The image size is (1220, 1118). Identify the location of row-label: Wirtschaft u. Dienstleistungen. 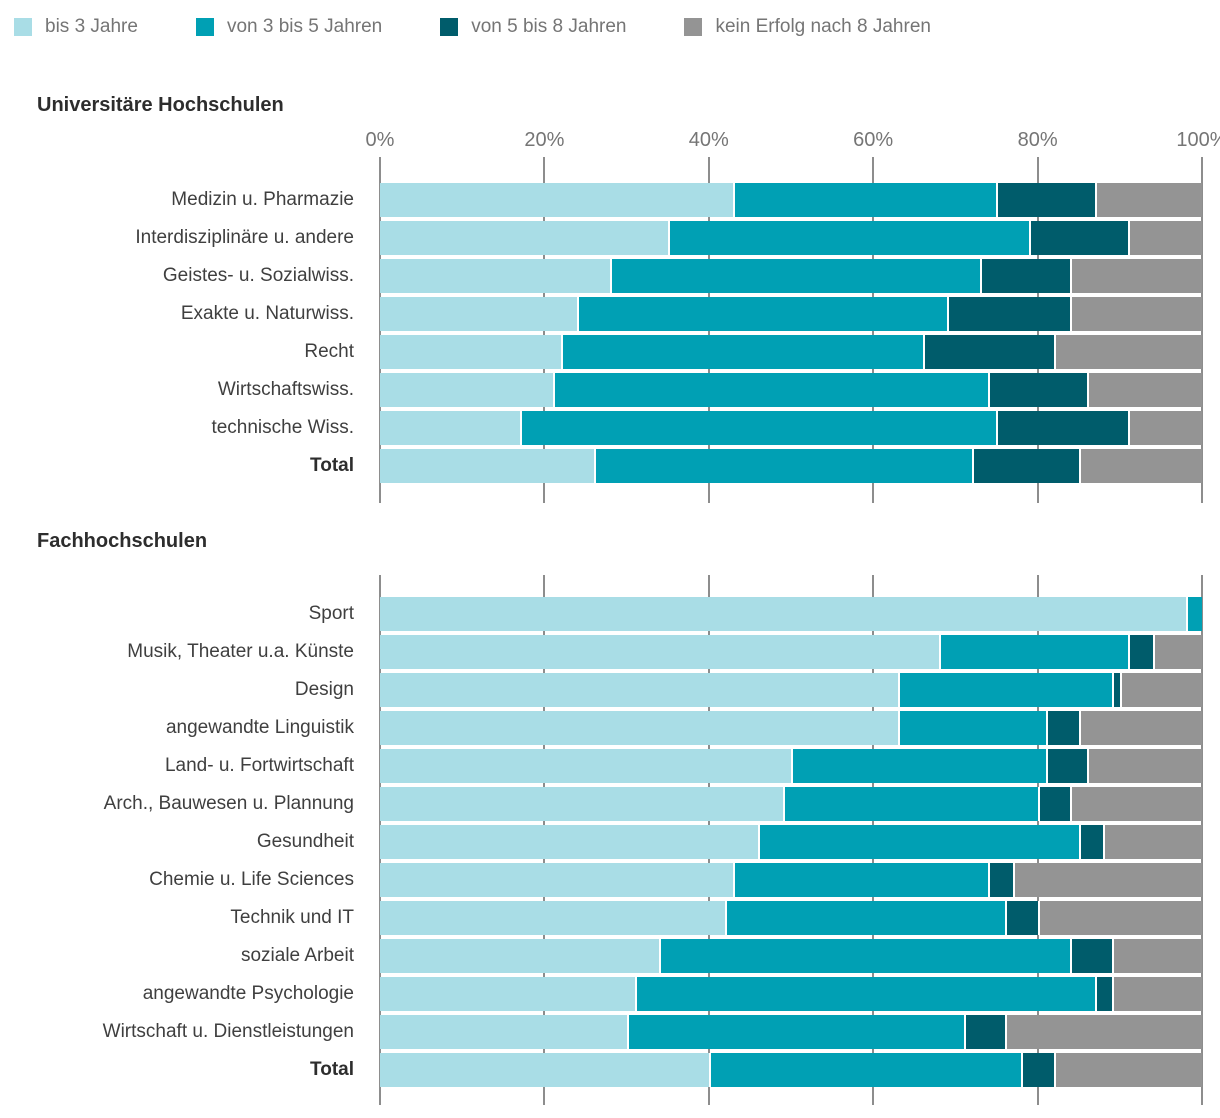
(228, 1031).